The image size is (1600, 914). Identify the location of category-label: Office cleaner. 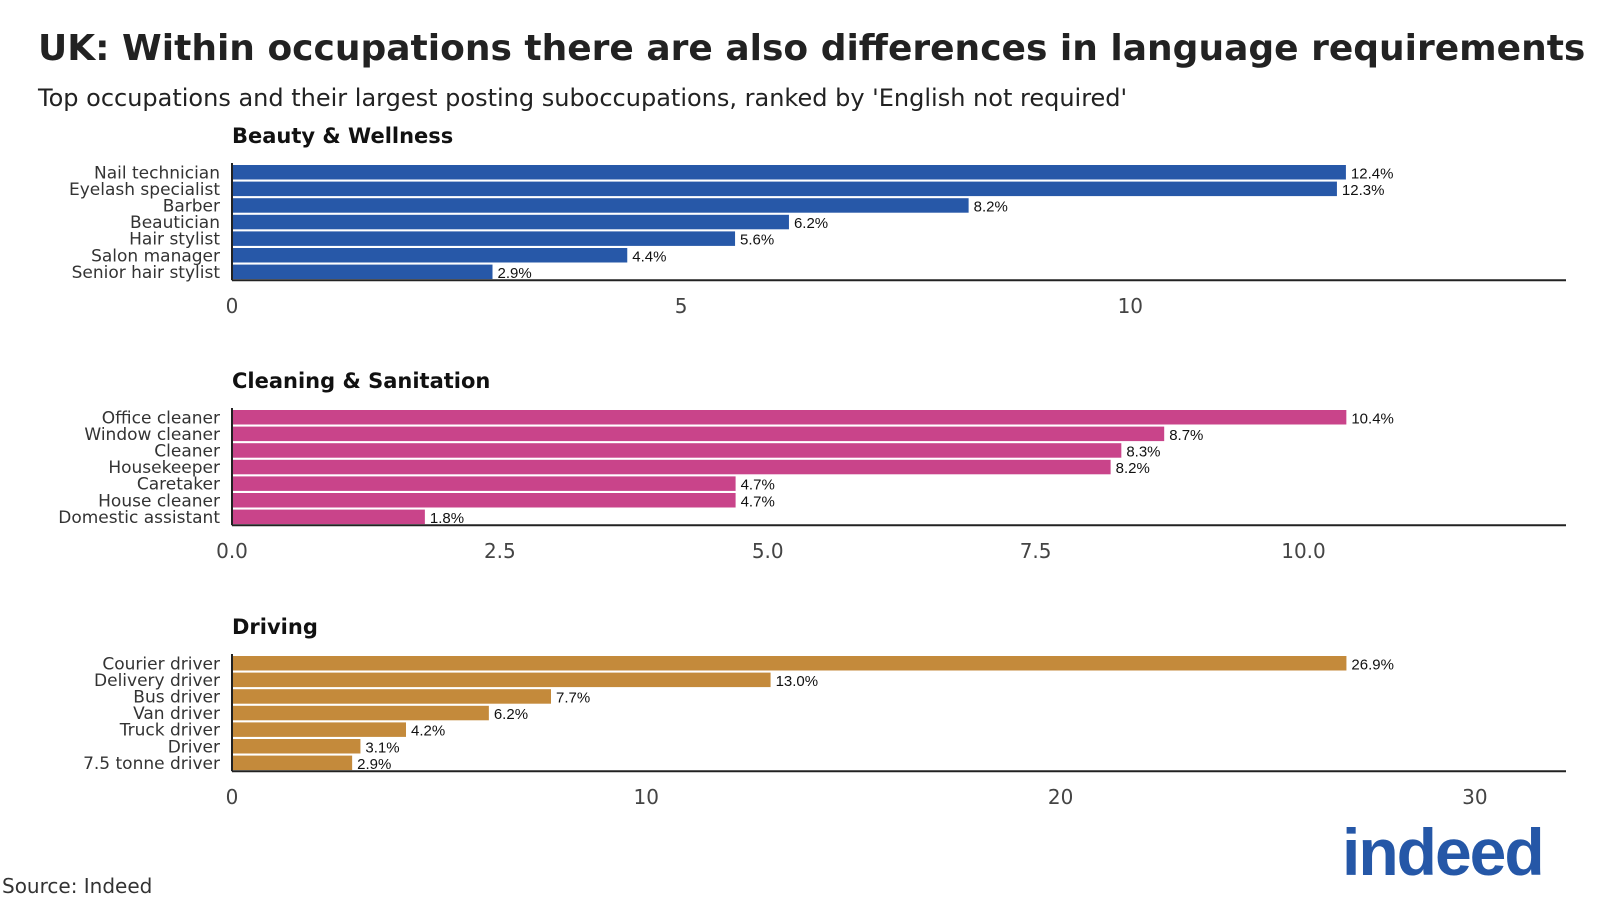
(161, 418).